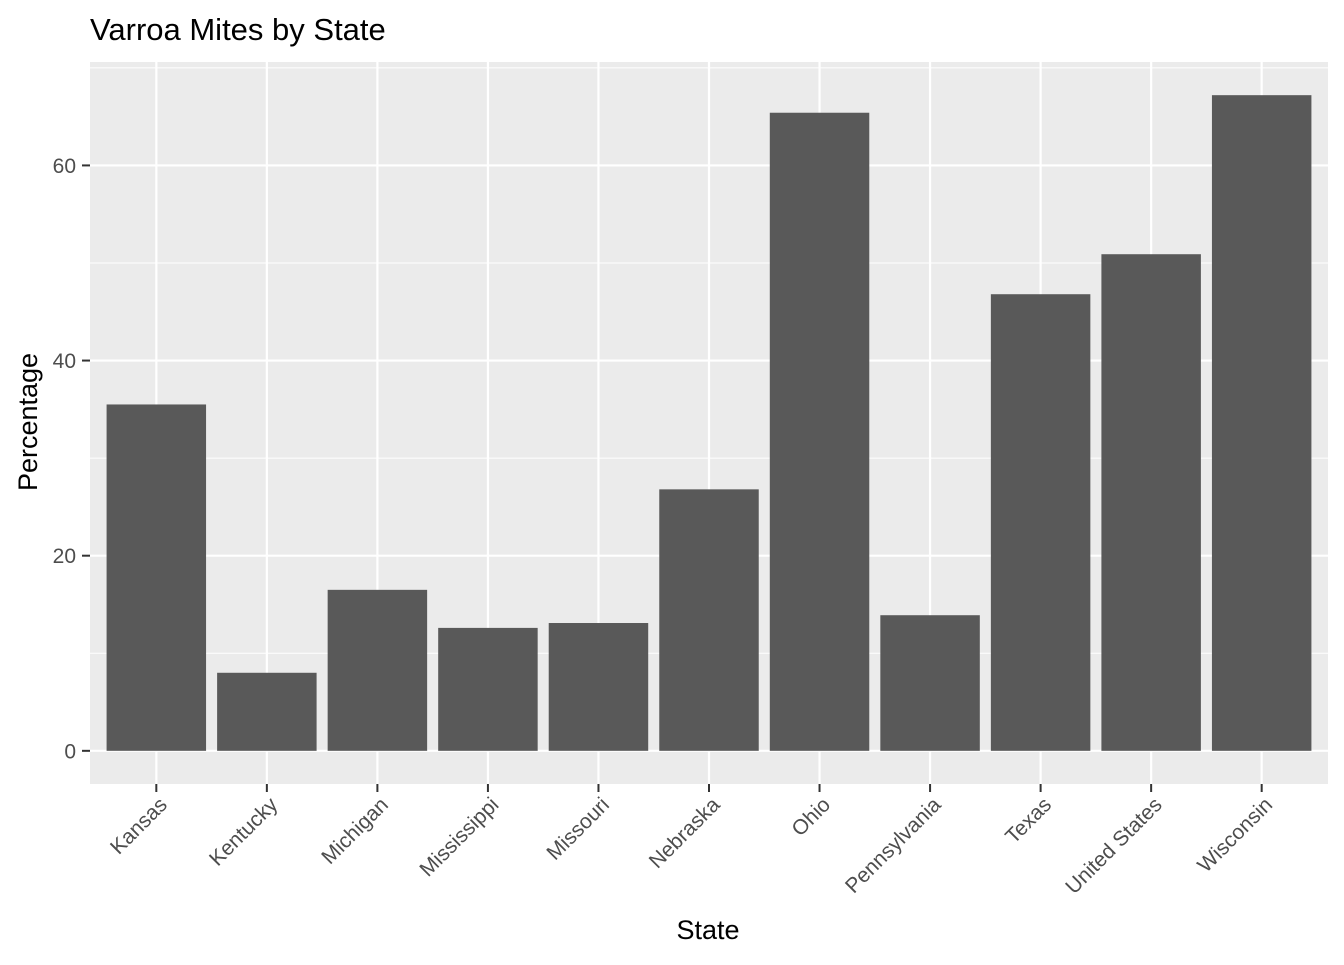 This screenshot has width=1344, height=965. Describe the element at coordinates (459, 837) in the screenshot. I see `x-tick-label: Mississippi` at that location.